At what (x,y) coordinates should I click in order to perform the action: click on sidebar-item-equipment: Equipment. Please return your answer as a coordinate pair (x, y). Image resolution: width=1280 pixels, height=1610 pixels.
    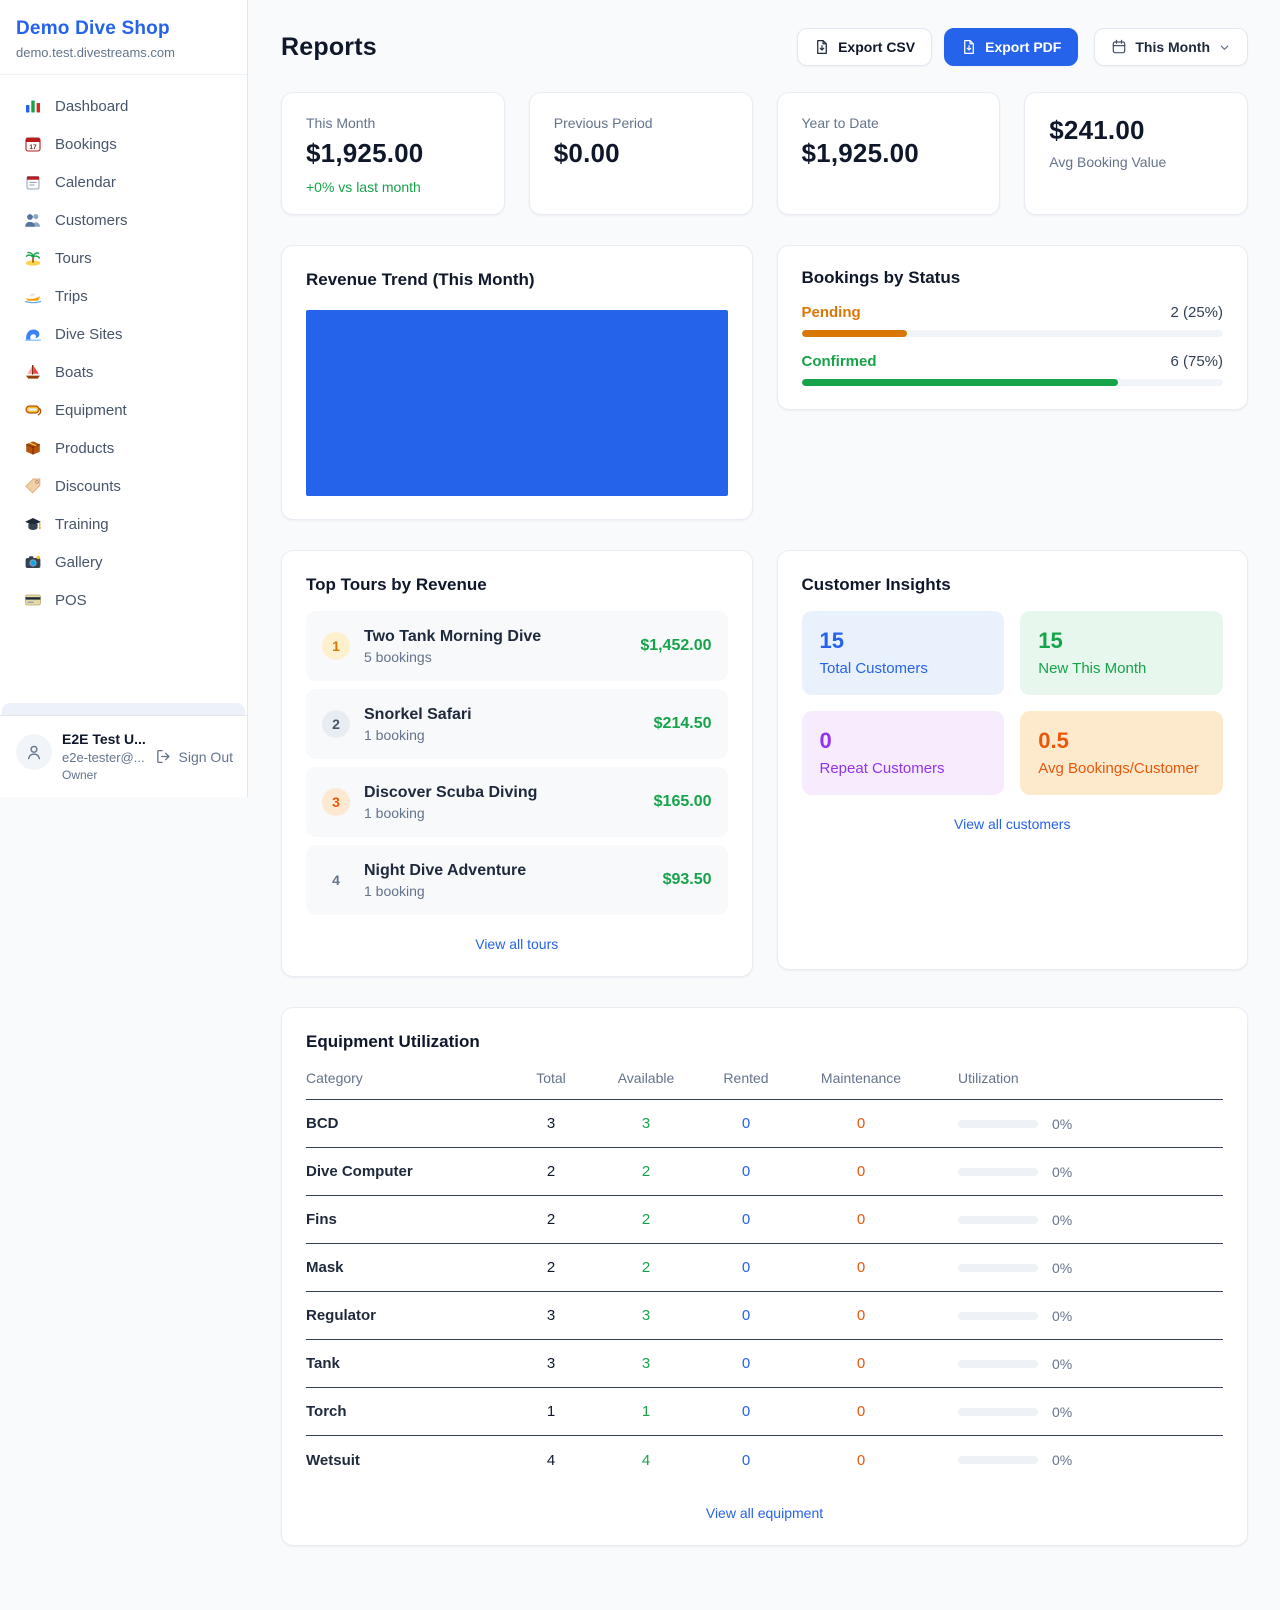
    Looking at the image, I should click on (123, 410).